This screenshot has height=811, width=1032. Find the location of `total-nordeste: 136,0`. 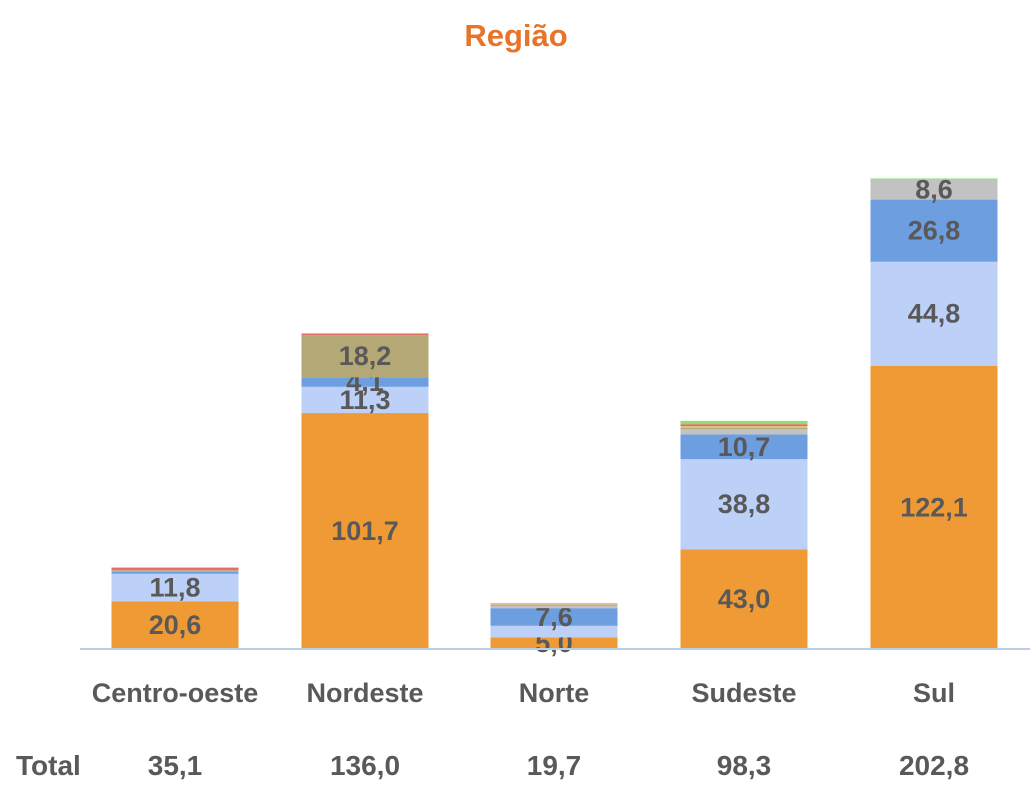

total-nordeste: 136,0 is located at coordinates (365, 765).